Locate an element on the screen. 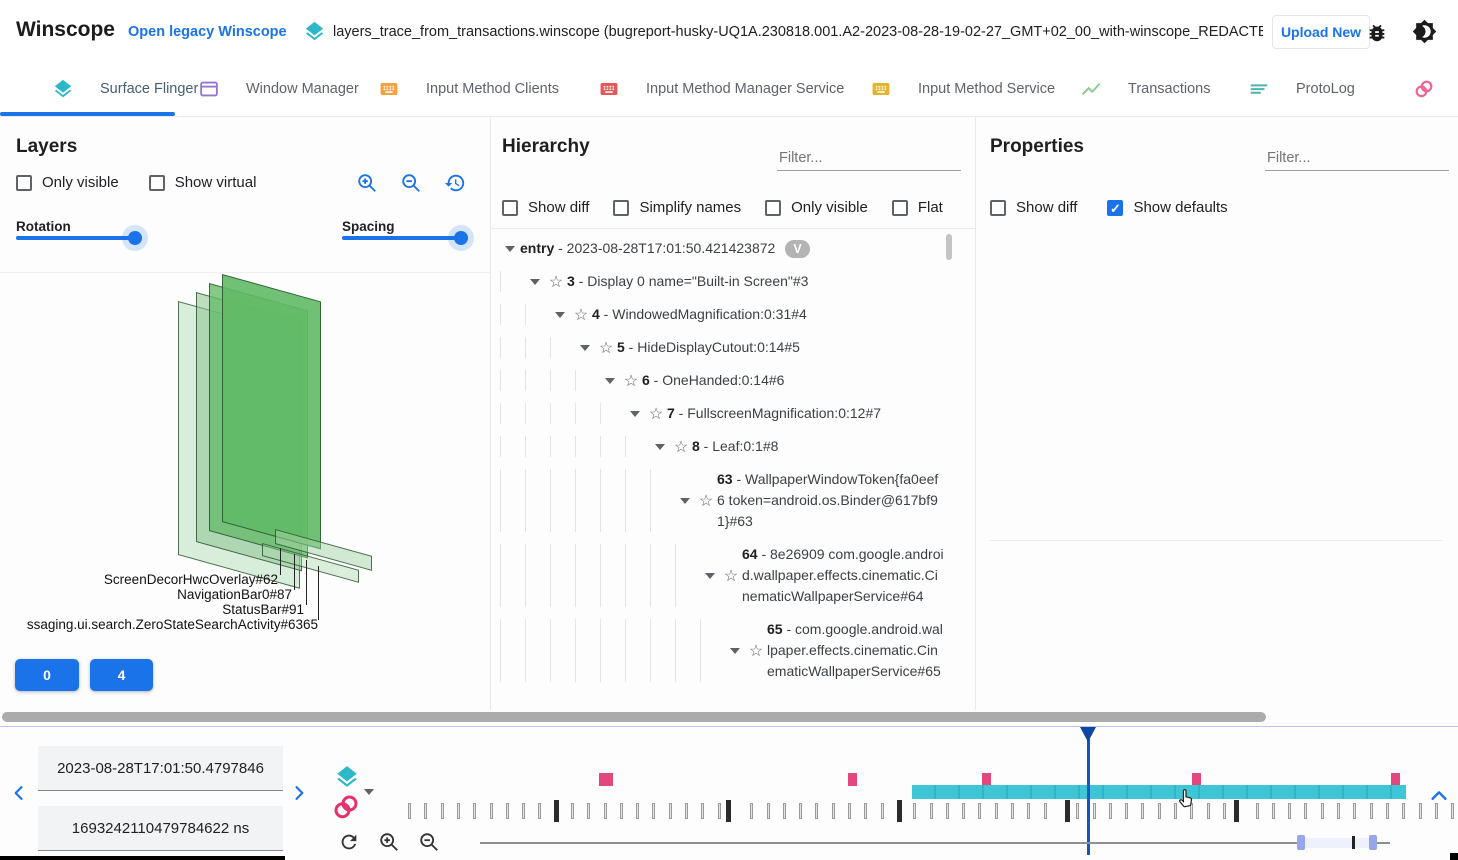 This screenshot has height=860, width=1458. tab-transactions: Transactions is located at coordinates (1145, 89).